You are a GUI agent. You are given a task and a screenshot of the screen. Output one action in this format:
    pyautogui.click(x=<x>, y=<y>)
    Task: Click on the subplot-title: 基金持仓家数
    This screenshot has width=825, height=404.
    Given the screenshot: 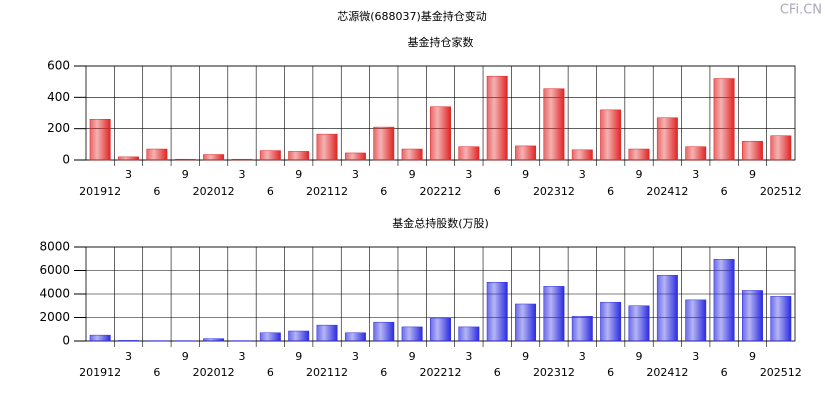 What is the action you would take?
    pyautogui.click(x=441, y=42)
    